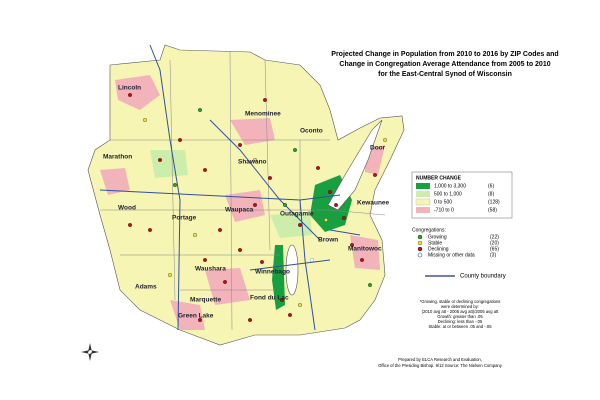  I want to click on county-label: Kewaunee, so click(373, 203).